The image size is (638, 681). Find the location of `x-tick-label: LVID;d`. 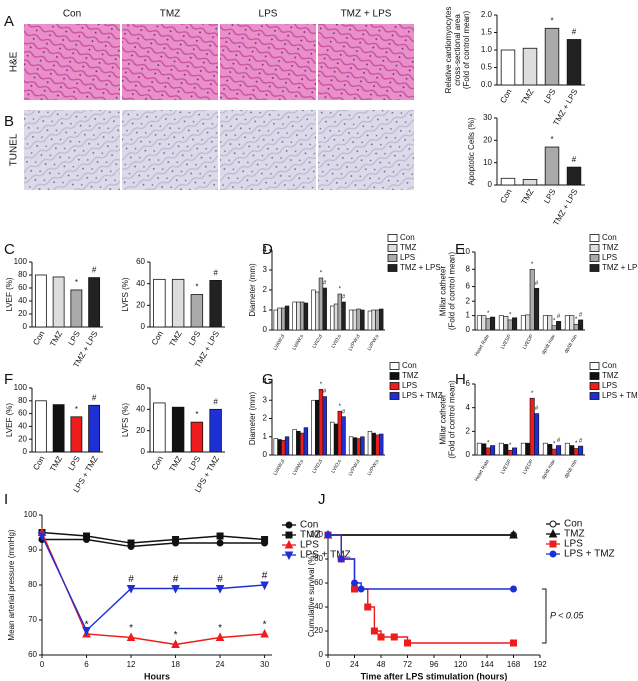

x-tick-label: LVID;d is located at coordinates (317, 341).